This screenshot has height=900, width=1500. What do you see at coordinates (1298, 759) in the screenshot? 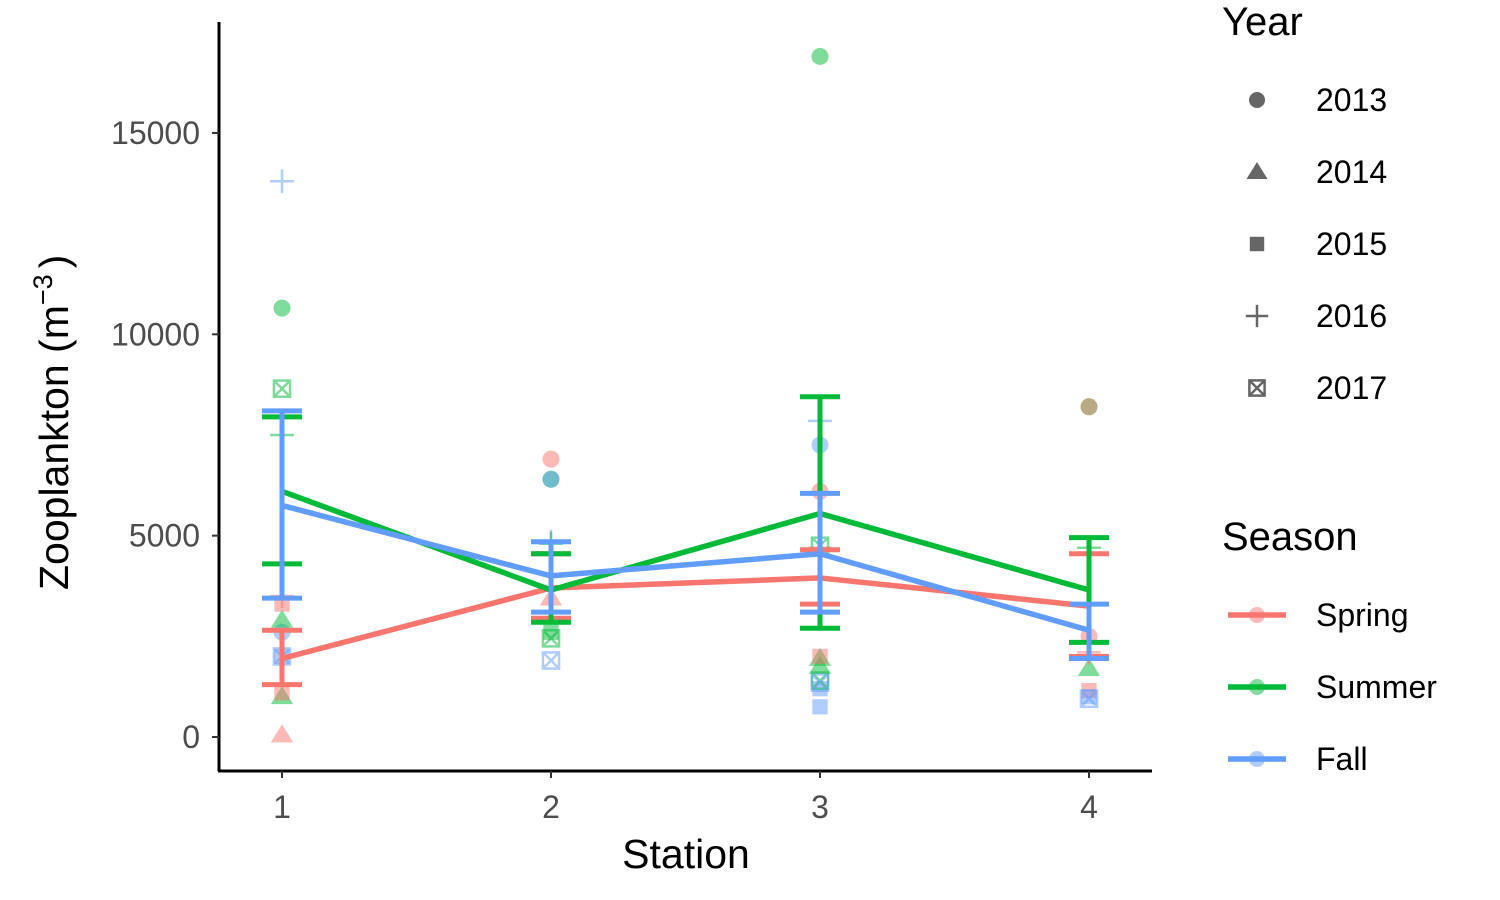
I see `season-legend-item-fall: Fall` at bounding box center [1298, 759].